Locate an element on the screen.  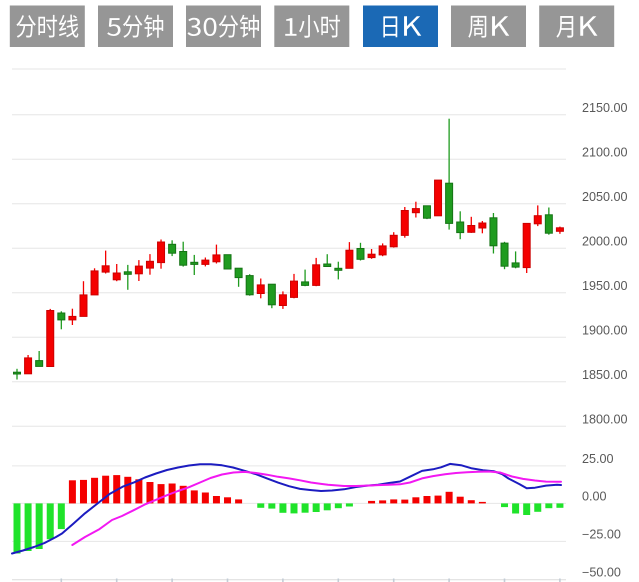
svg-text: 1850.00 is located at coordinates (605, 375).